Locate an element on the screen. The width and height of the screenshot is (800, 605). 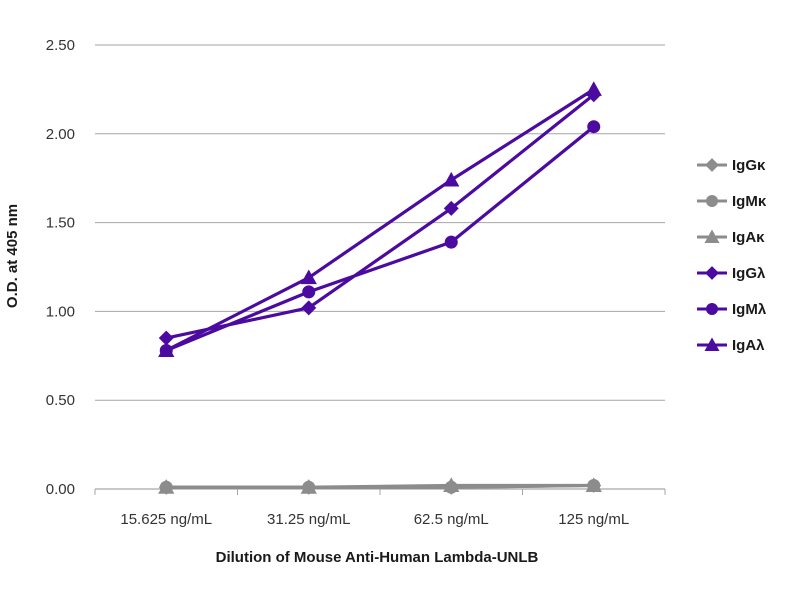
x-tick-label: 15.625 ng/mL is located at coordinates (166, 519).